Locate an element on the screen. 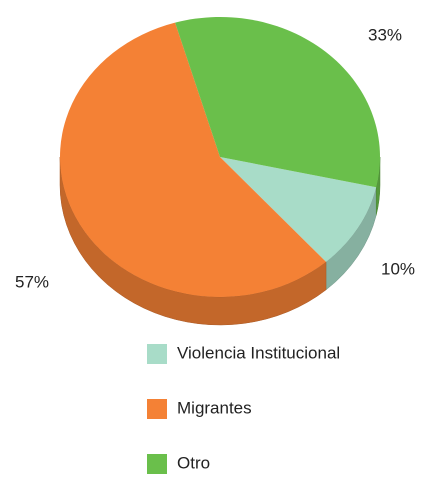 The height and width of the screenshot is (481, 421). legend-label: Violencia Institucional is located at coordinates (258, 352).